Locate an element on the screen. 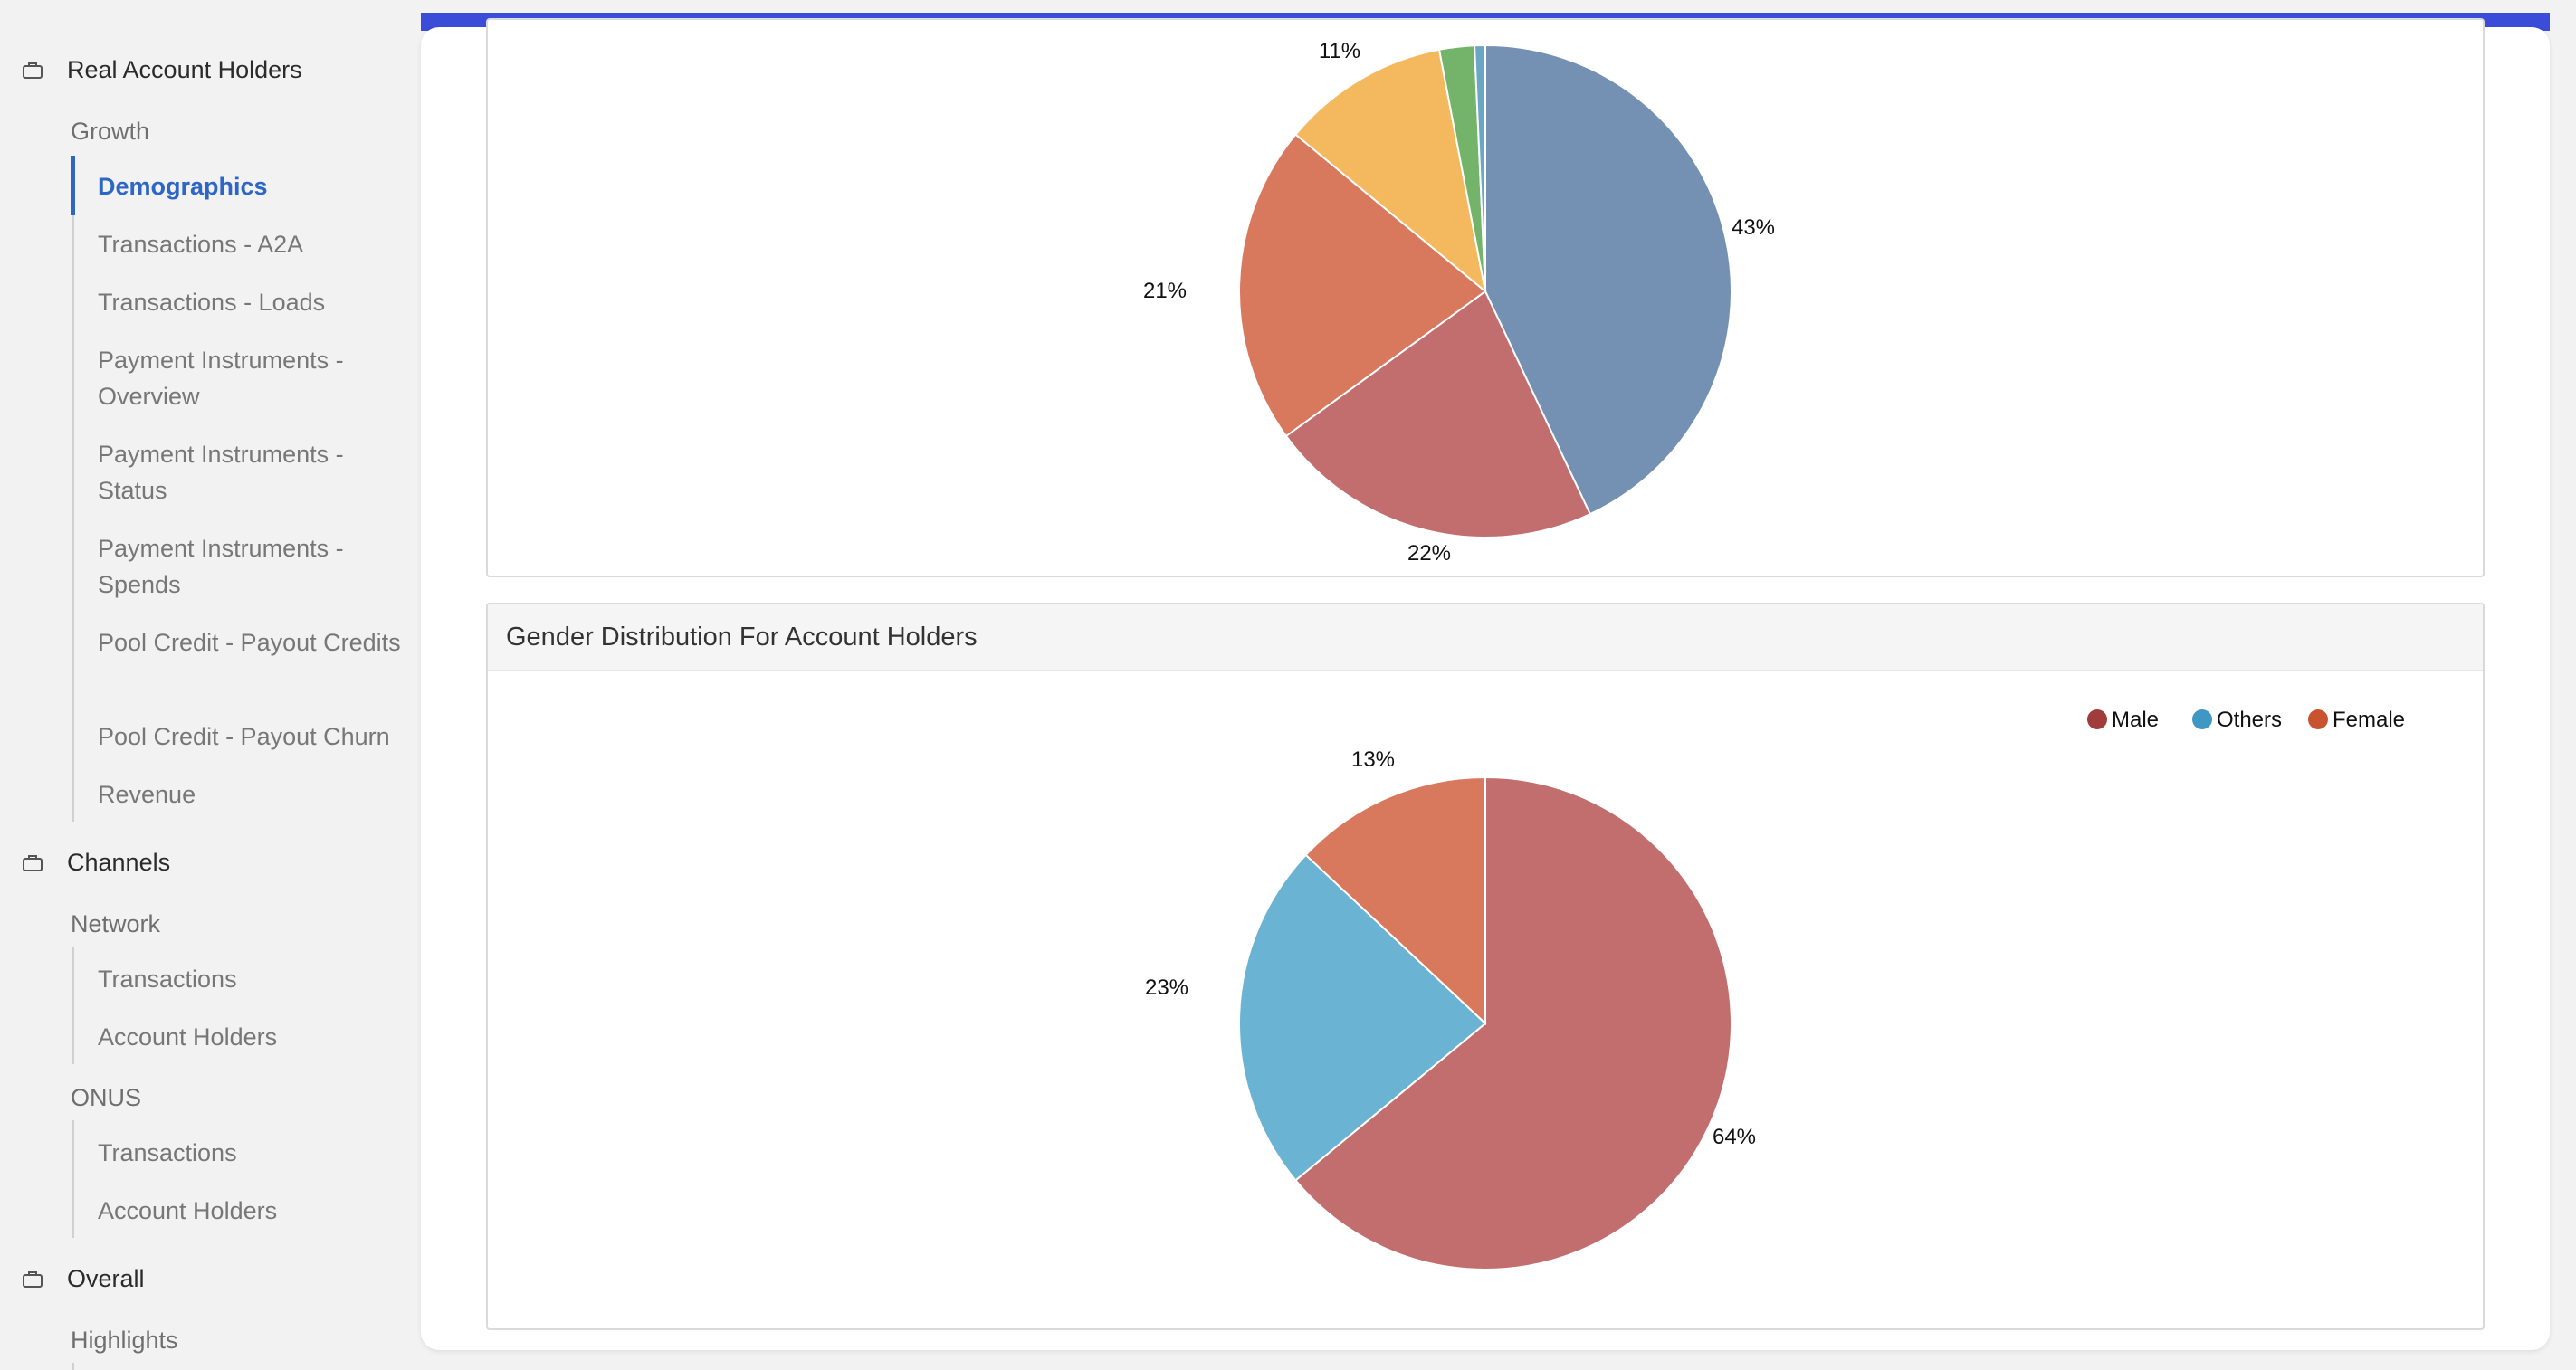 The width and height of the screenshot is (2576, 1370). section-label: Channels is located at coordinates (119, 862).